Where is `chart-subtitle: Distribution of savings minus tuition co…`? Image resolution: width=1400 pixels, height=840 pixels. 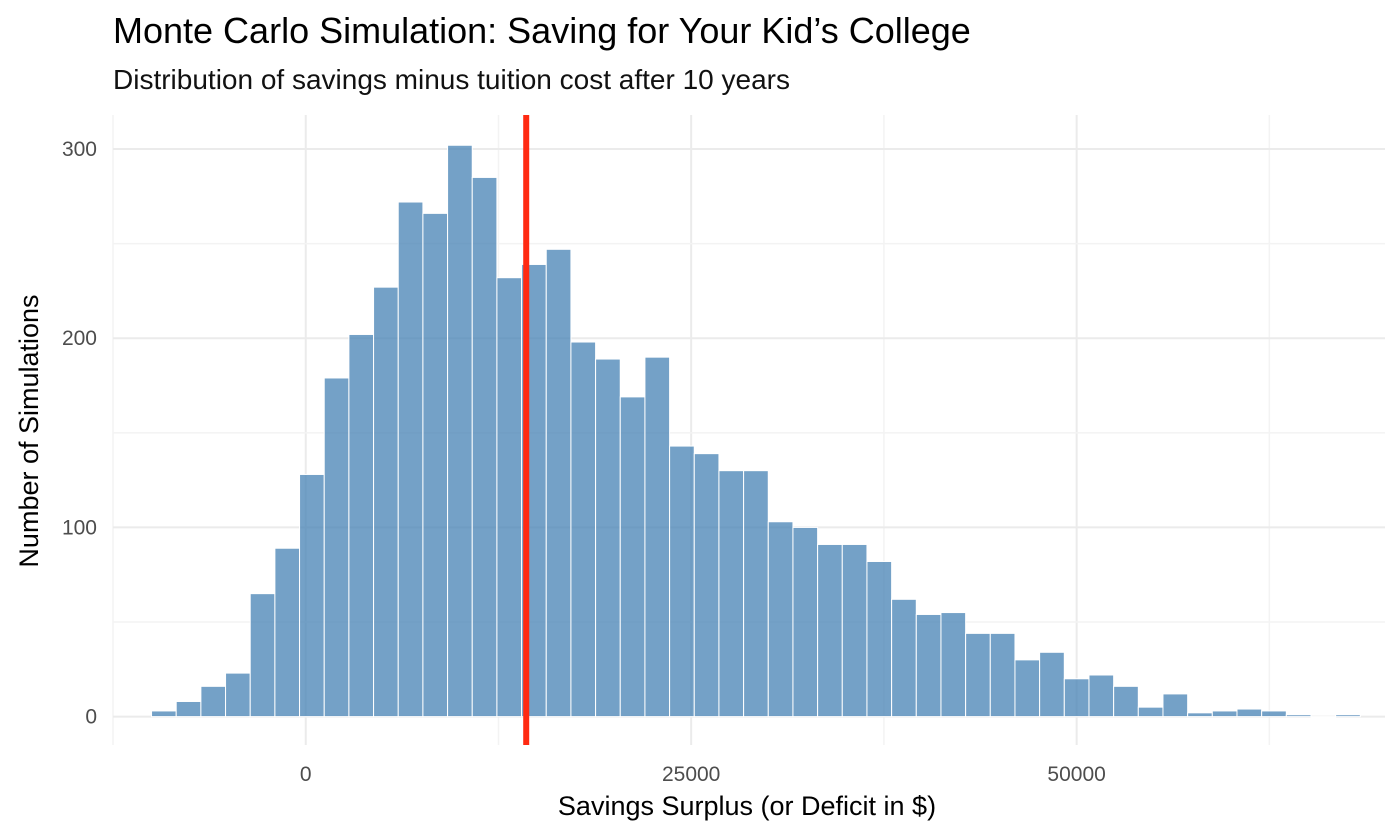
chart-subtitle: Distribution of savings minus tuition co… is located at coordinates (451, 79).